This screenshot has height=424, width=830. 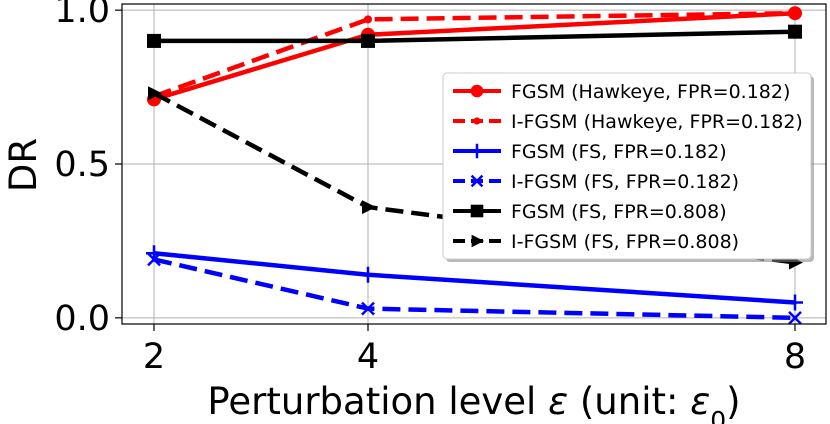 I want to click on x-tick-label: 2, so click(x=154, y=357).